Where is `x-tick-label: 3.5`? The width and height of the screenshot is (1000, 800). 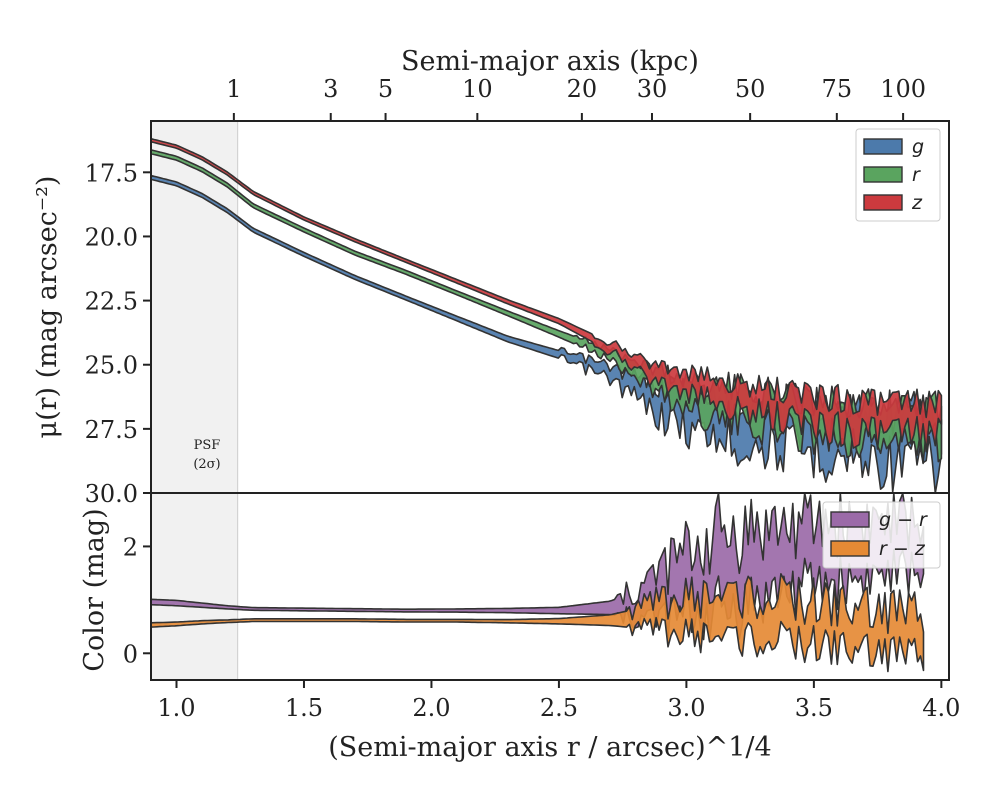
x-tick-label: 3.5 is located at coordinates (814, 708).